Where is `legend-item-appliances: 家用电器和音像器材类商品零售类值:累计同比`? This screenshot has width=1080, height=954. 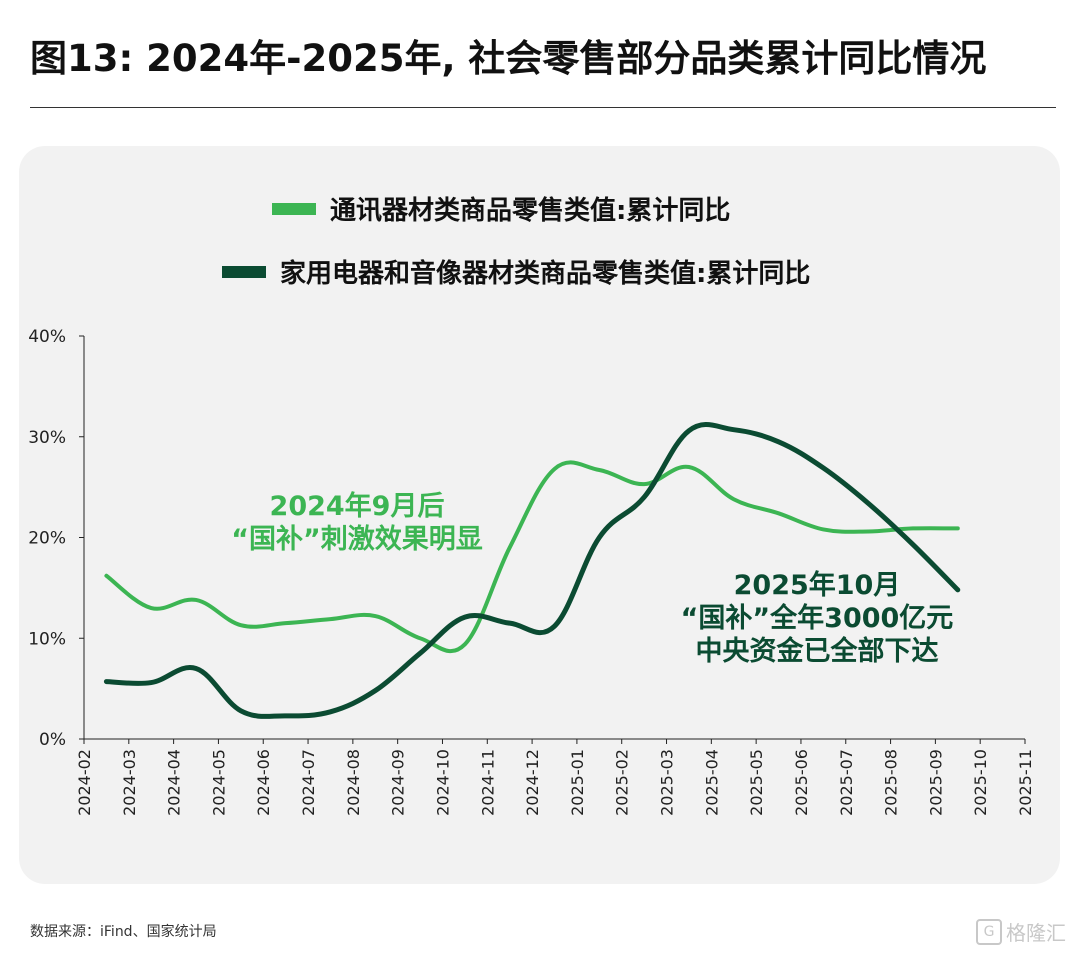 legend-item-appliances: 家用电器和音像器材类商品零售类值:累计同比 is located at coordinates (516, 271).